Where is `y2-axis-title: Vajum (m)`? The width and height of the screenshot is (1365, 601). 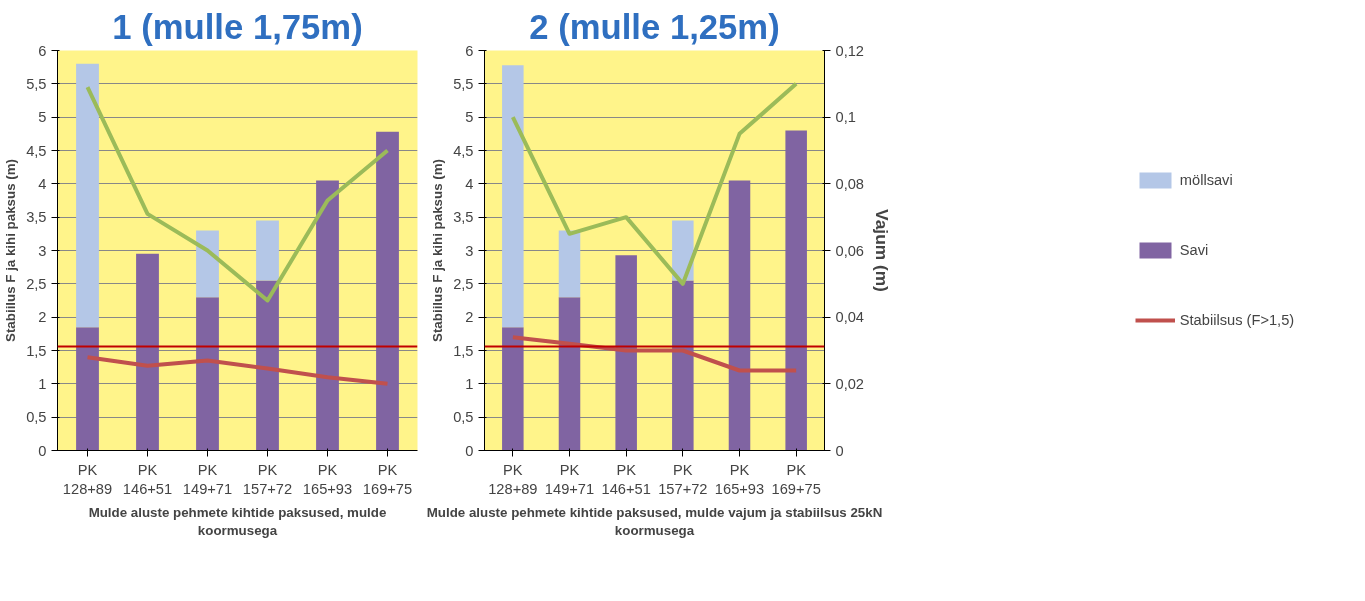 y2-axis-title: Vajum (m) is located at coordinates (882, 250).